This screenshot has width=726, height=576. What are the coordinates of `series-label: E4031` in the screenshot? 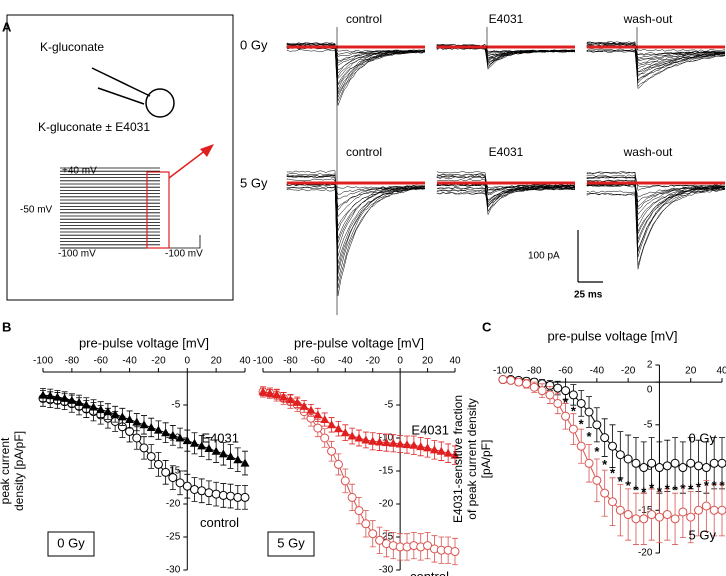 It's located at (430, 430).